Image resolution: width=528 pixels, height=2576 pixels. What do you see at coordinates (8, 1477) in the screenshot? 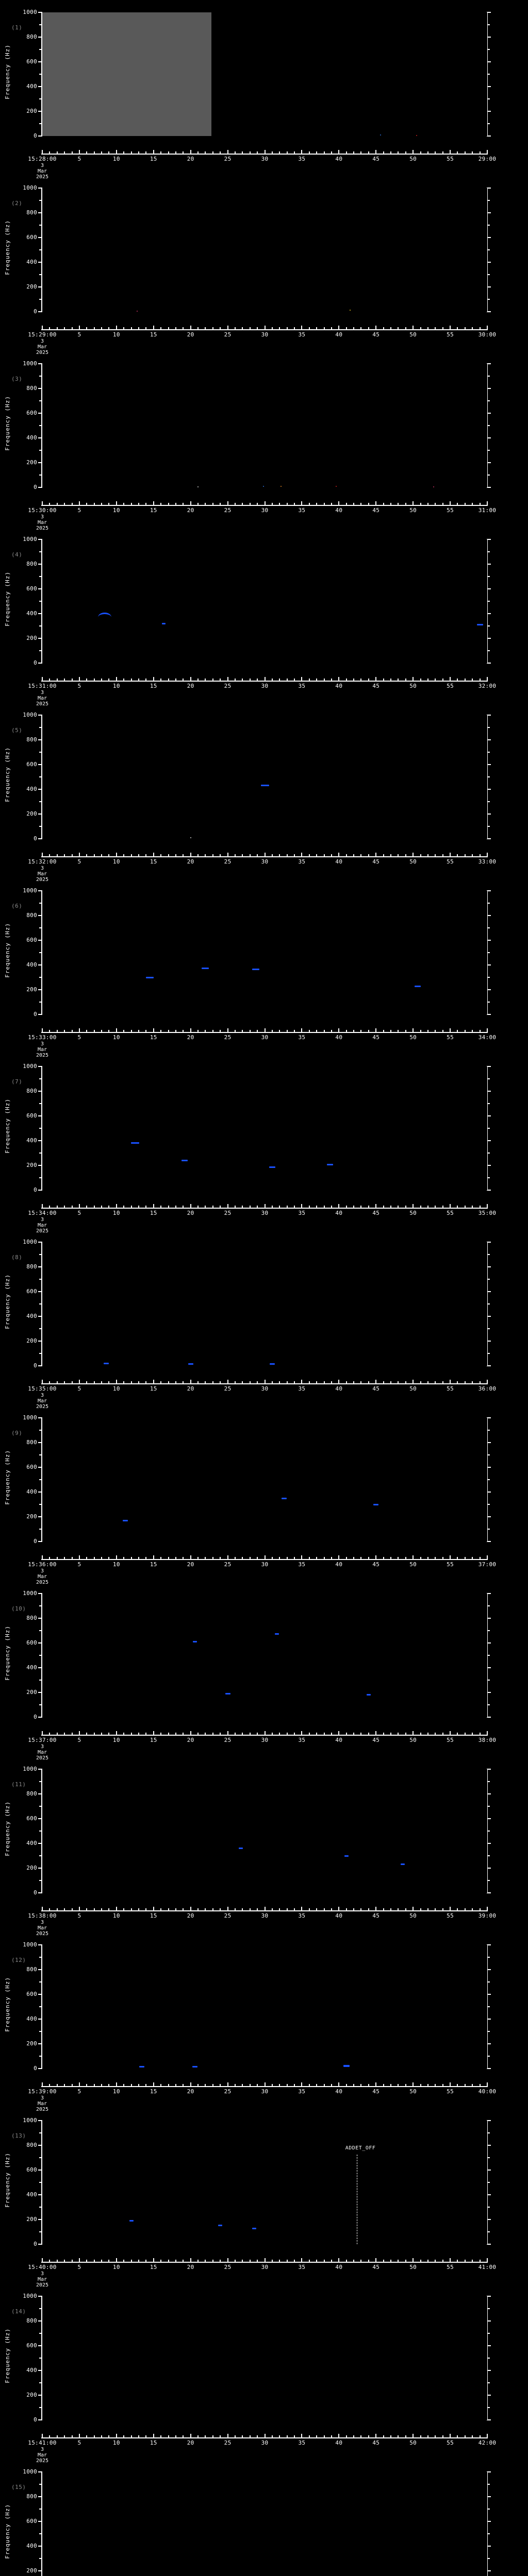
I see `y-axis-label: Frequency (Hz)` at bounding box center [8, 1477].